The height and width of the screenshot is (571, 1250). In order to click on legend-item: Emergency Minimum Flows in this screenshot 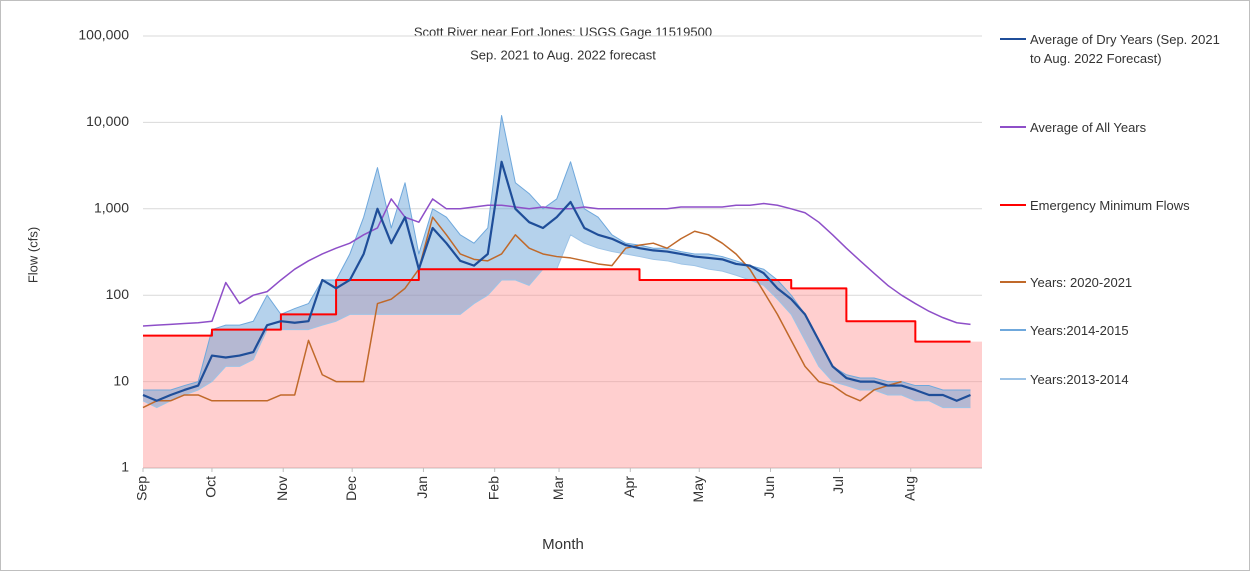, I will do `click(1120, 205)`.